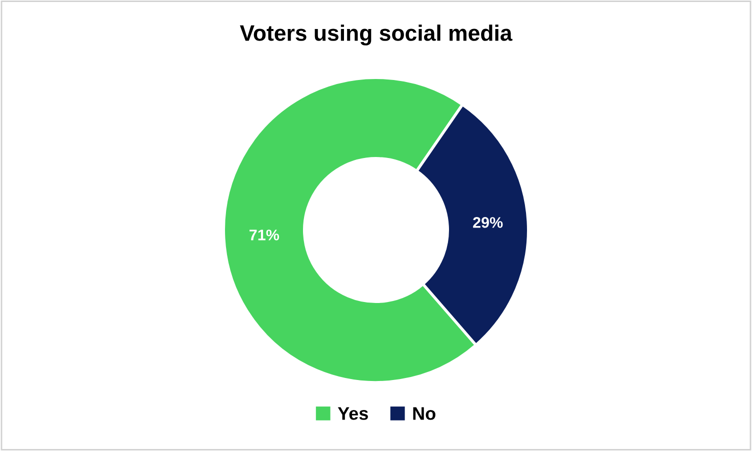 This screenshot has width=752, height=451. What do you see at coordinates (265, 235) in the screenshot?
I see `data-label: 71%` at bounding box center [265, 235].